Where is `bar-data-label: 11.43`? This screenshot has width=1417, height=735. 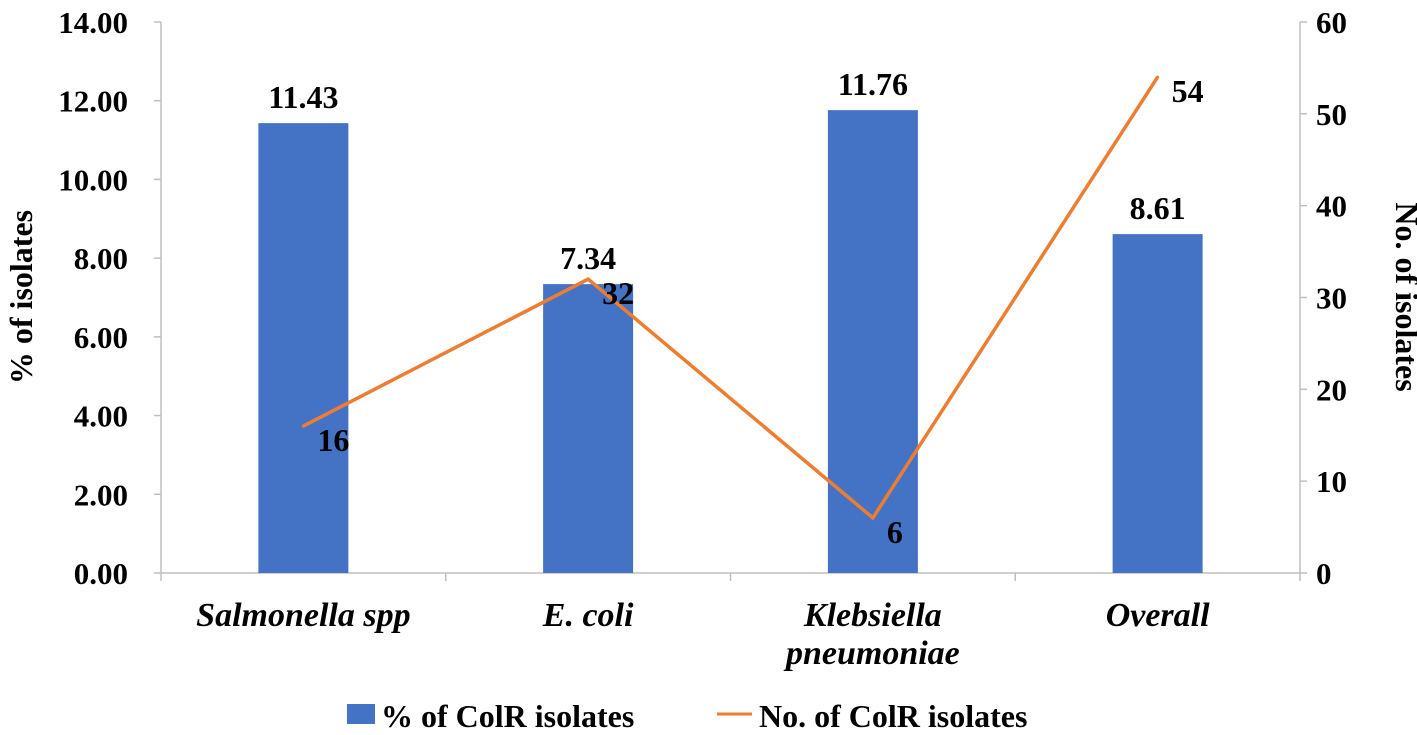
bar-data-label: 11.43 is located at coordinates (303, 97).